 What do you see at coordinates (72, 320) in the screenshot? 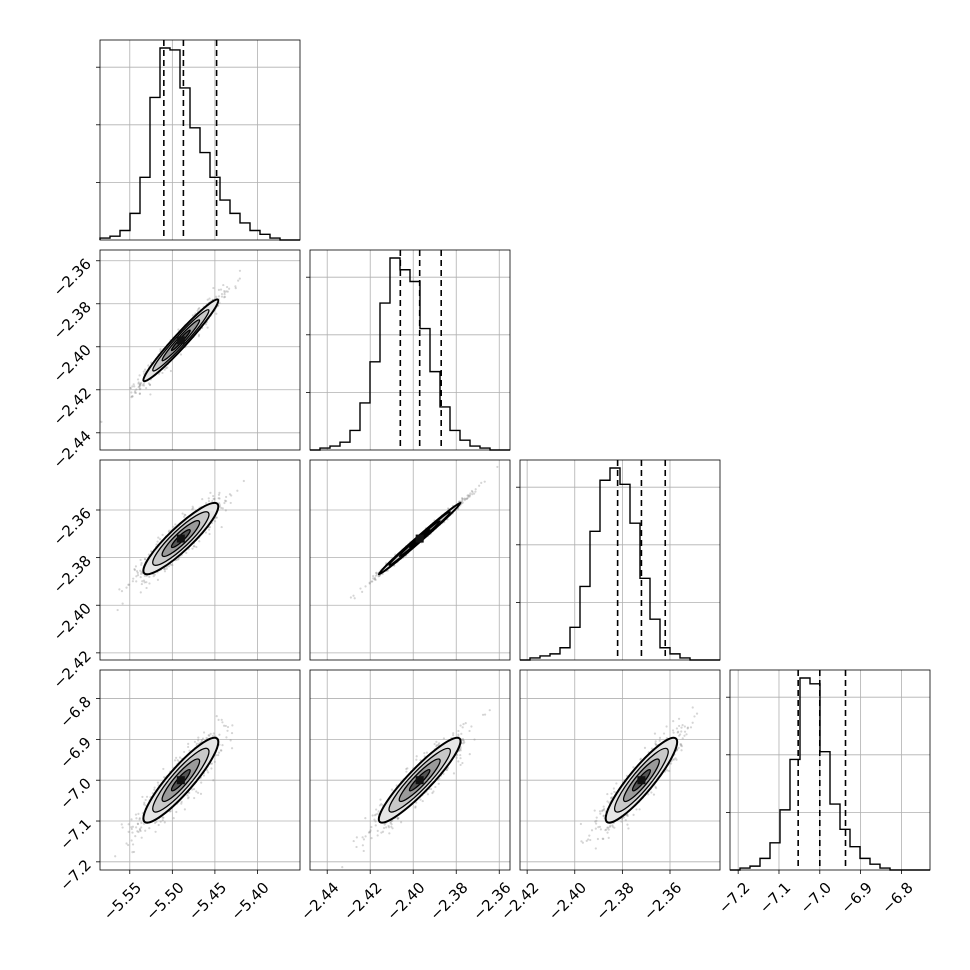
I see `y-tick-label: −2.38` at bounding box center [72, 320].